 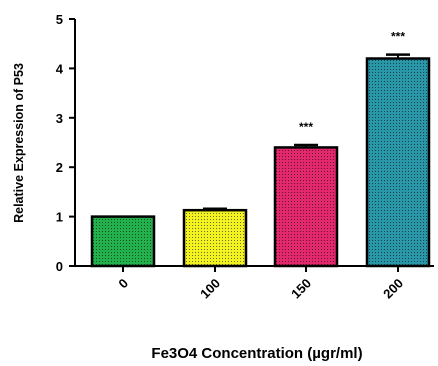 What do you see at coordinates (306, 127) in the screenshot?
I see `significance-label-150: ***` at bounding box center [306, 127].